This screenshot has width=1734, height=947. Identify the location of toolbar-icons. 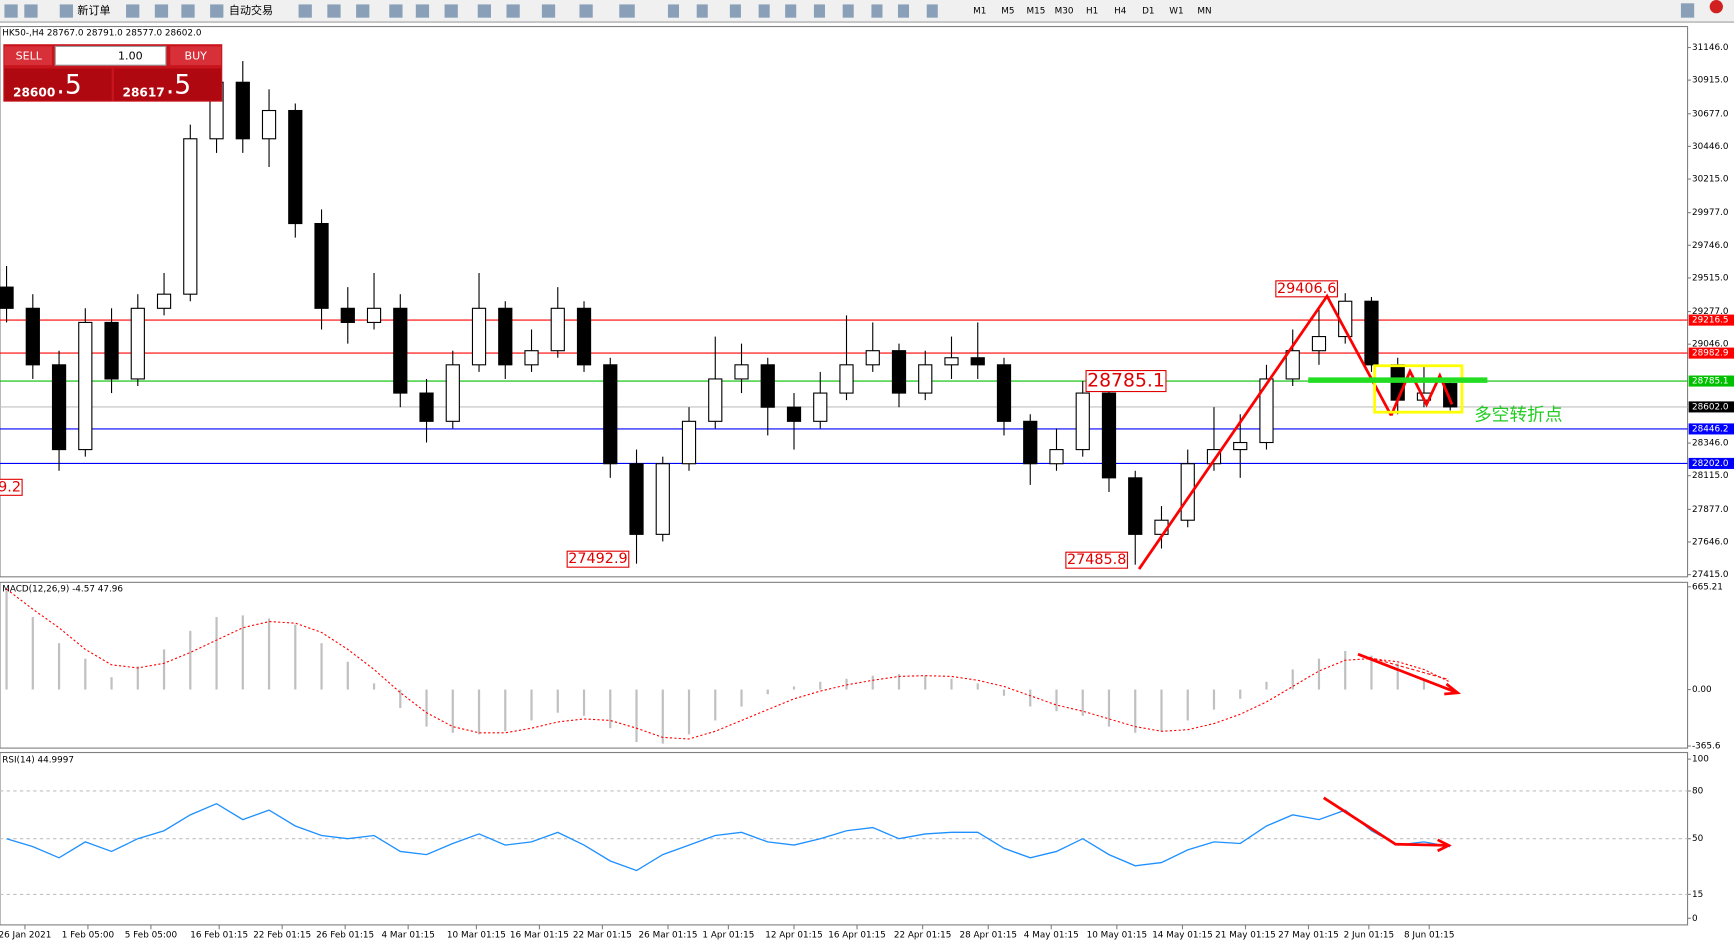
(849, 10).